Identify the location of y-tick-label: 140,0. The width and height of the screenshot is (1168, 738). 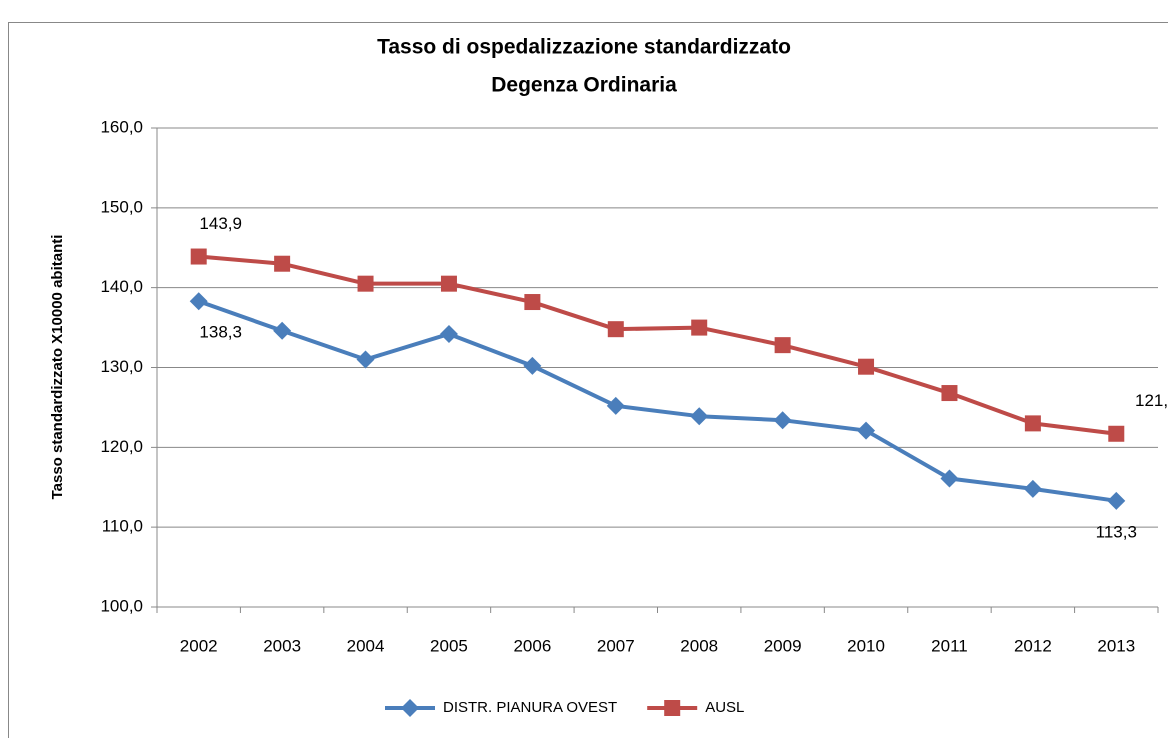
(121, 286).